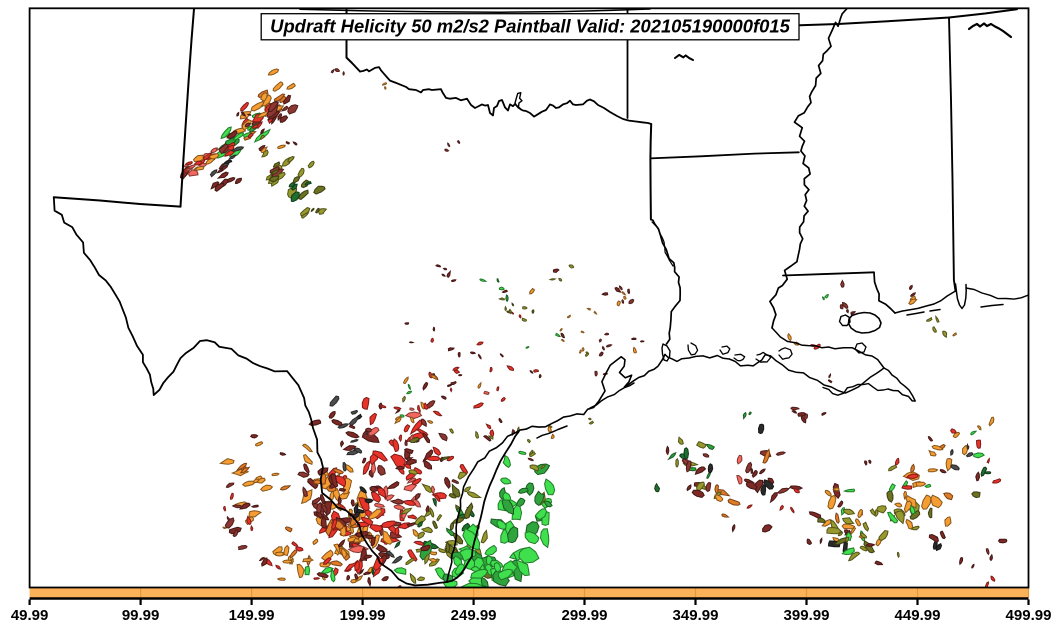 The width and height of the screenshot is (1062, 633). I want to click on svg-text: 199.99, so click(363, 615).